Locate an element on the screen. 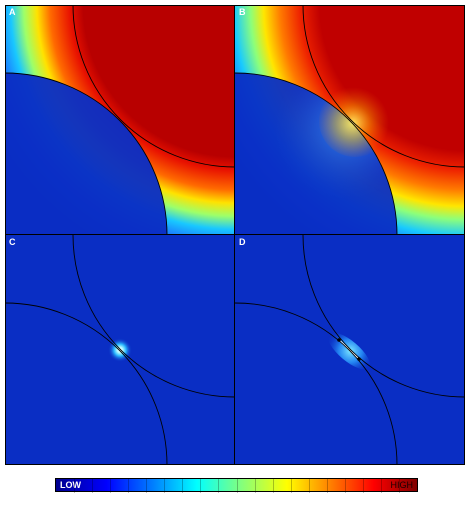  panel-d-label: D is located at coordinates (242, 242).